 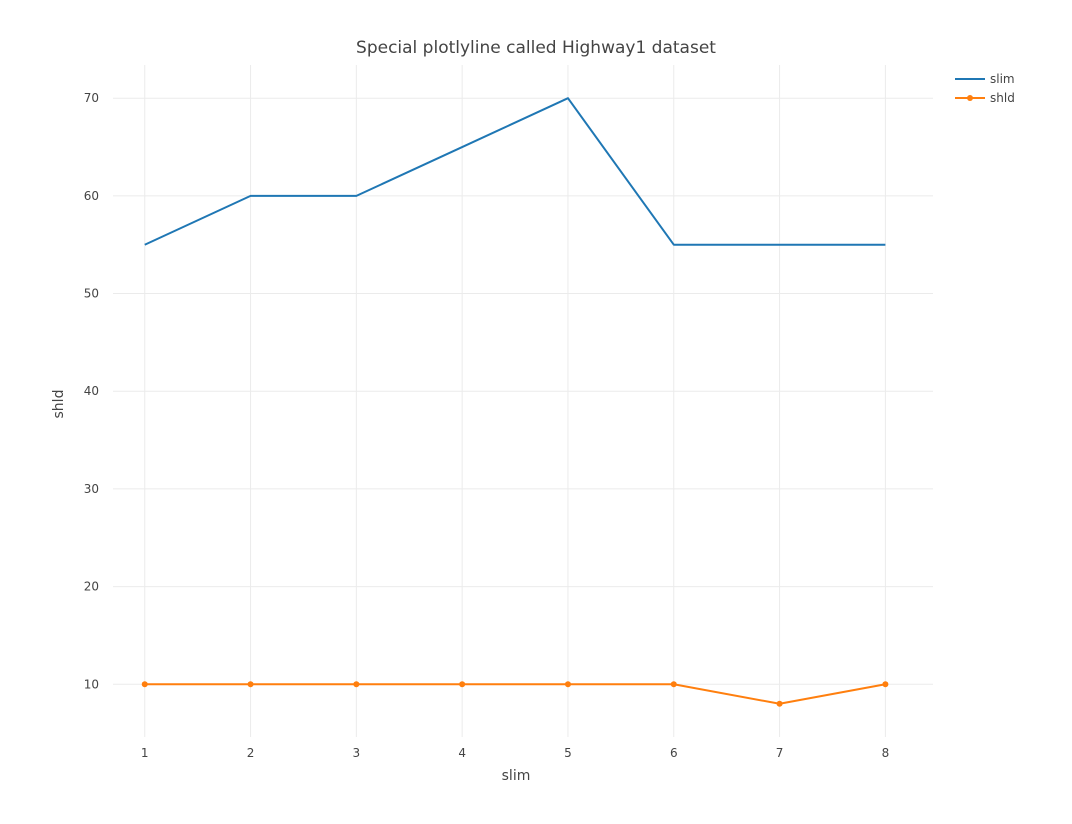 What do you see at coordinates (91, 196) in the screenshot?
I see `y-tick-label: 60` at bounding box center [91, 196].